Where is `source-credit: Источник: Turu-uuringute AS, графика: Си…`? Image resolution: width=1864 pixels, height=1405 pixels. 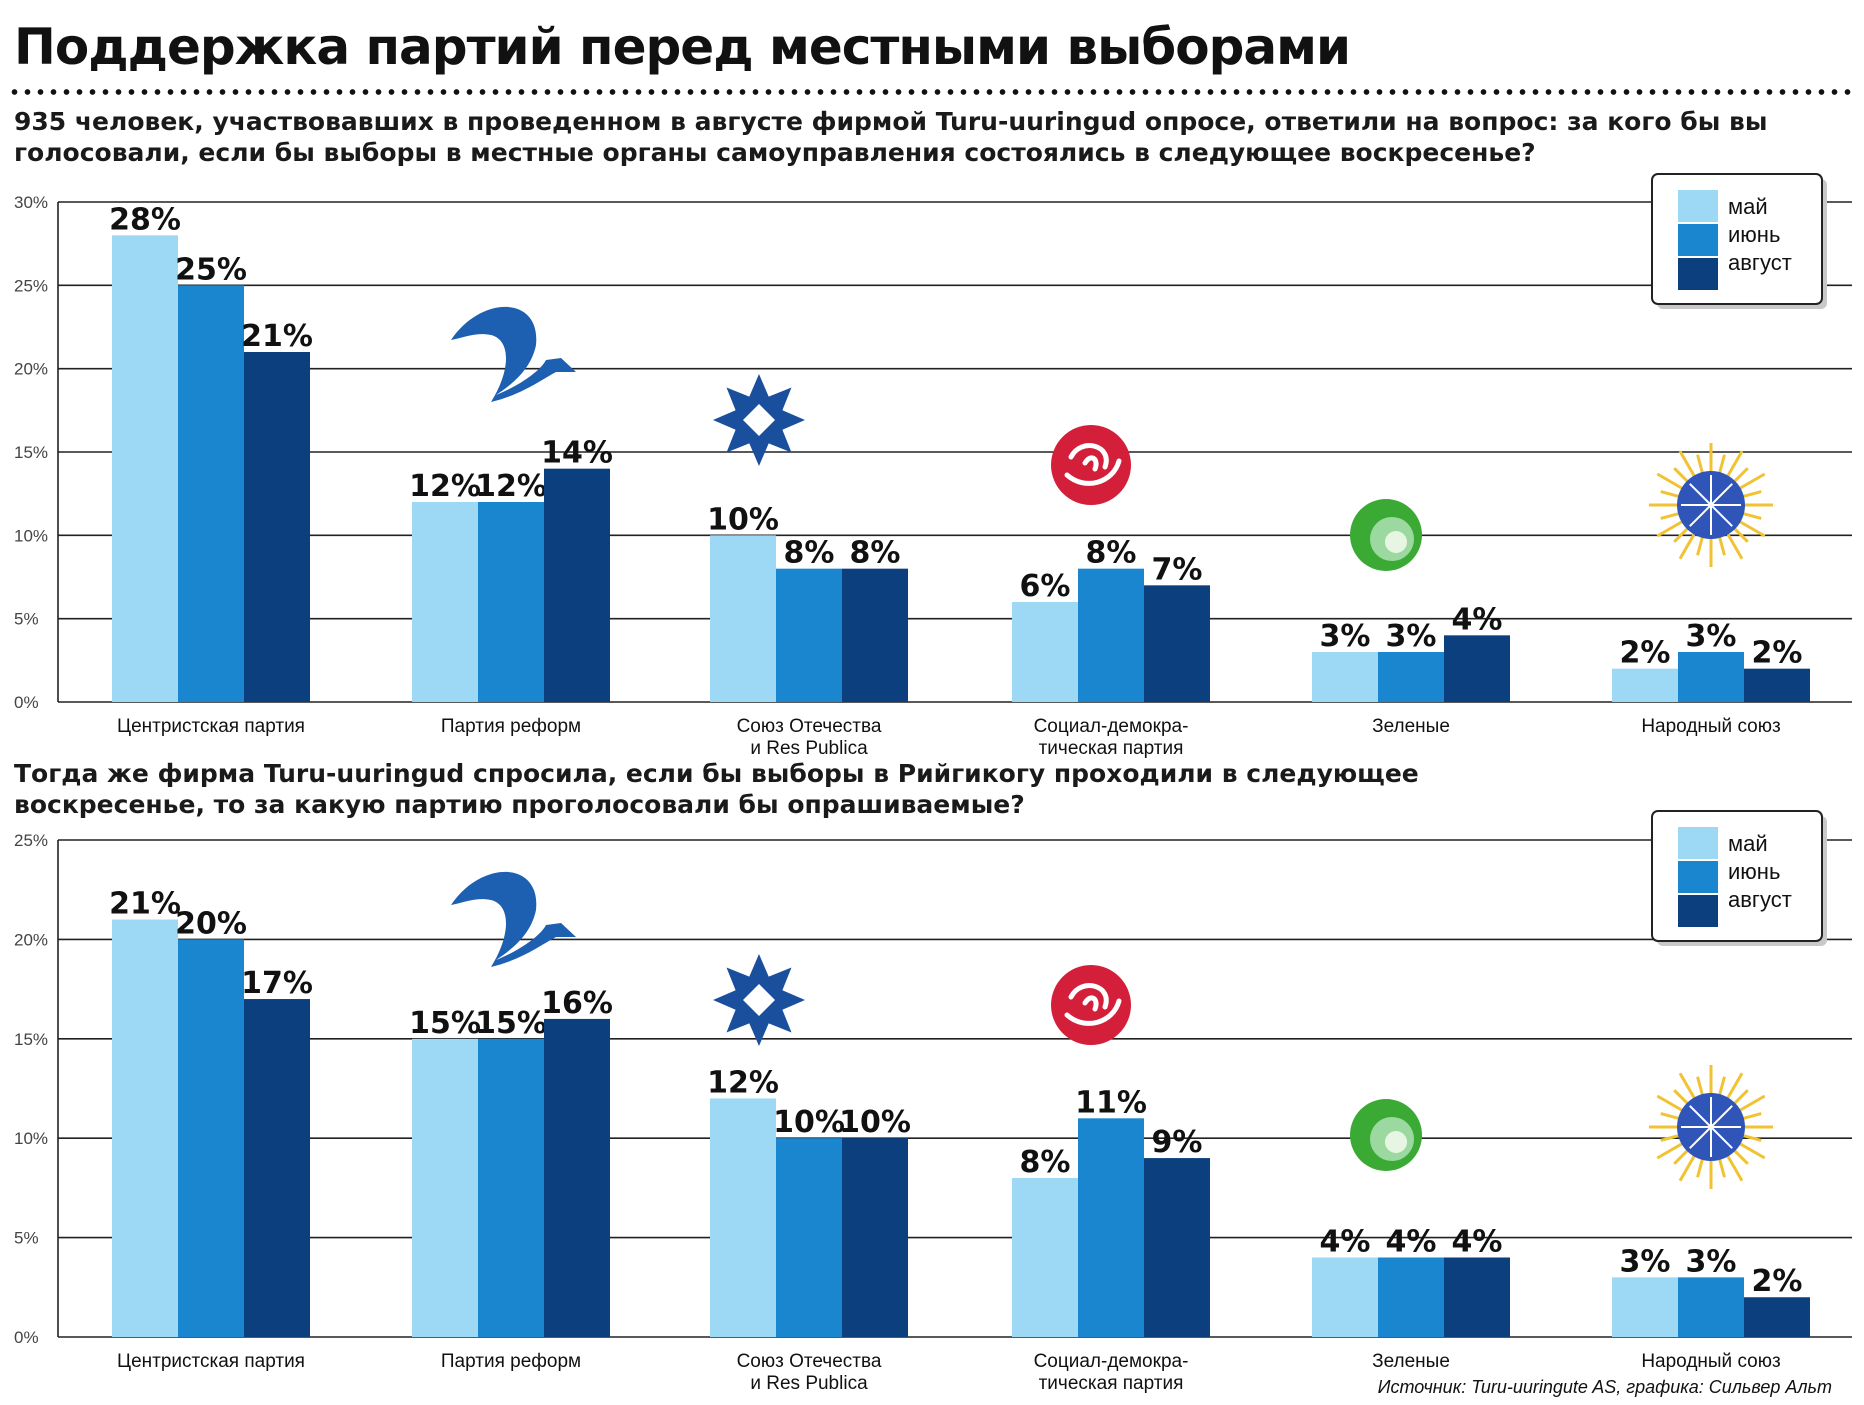
source-credit: Источник: Turu-uuringute AS, графика: Си… is located at coordinates (1604, 1387).